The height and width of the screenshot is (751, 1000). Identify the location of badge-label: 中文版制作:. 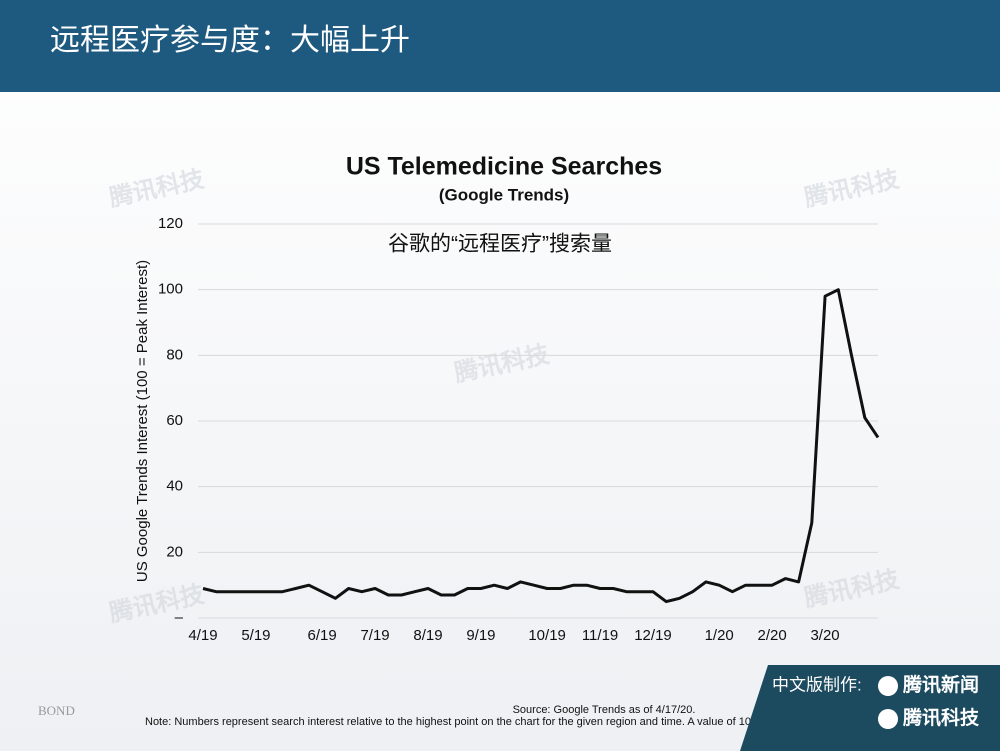
(817, 684).